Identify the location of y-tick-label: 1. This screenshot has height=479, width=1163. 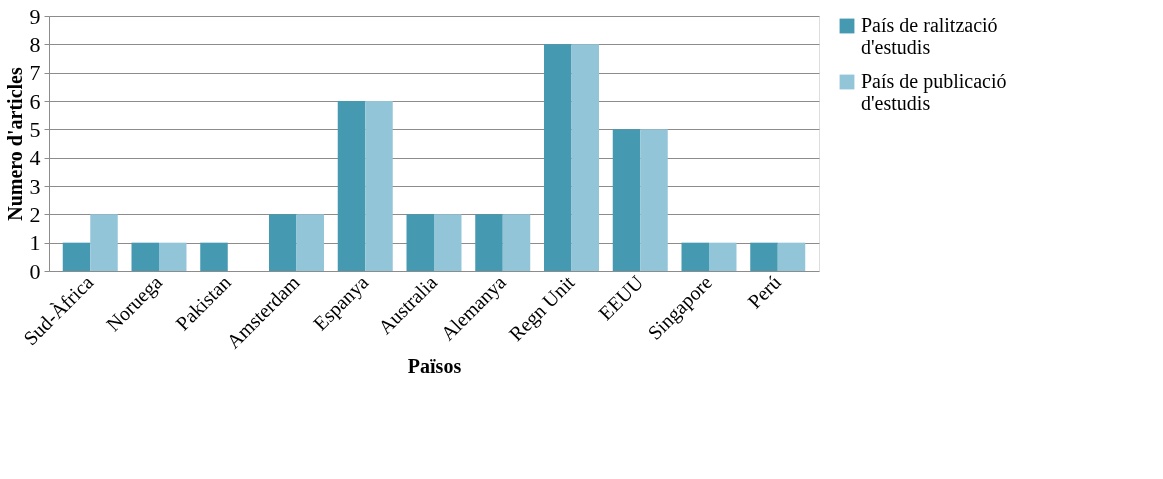
(35, 243).